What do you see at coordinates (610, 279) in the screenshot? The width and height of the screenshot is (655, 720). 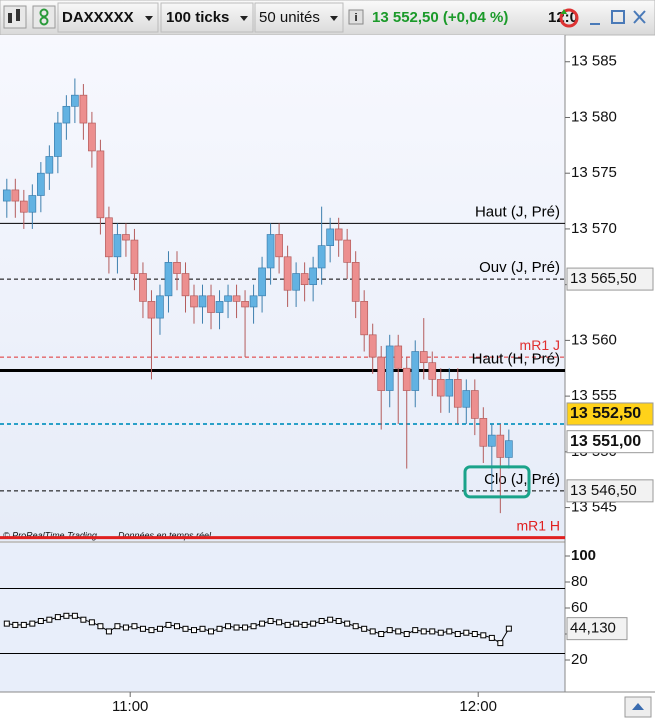 I see `price-tag` at bounding box center [610, 279].